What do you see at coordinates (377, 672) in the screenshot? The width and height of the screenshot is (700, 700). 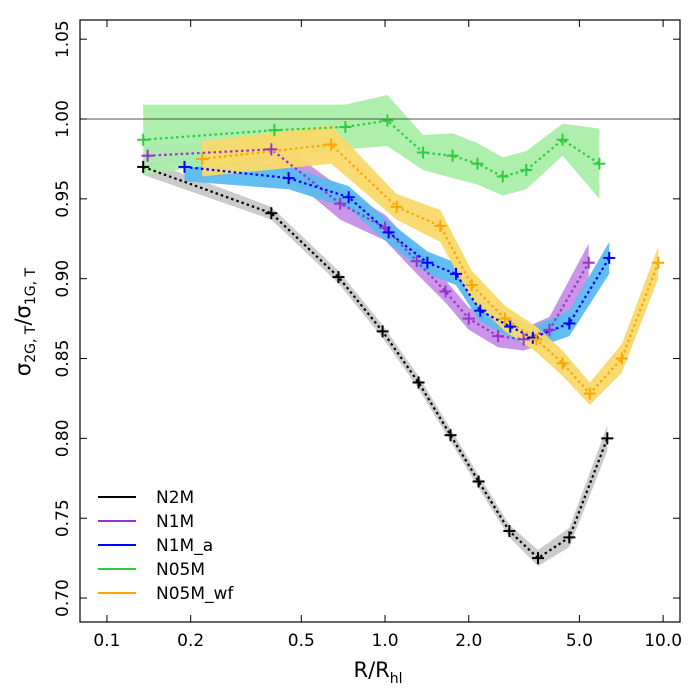 I see `x-axis-title: R/Rhl` at bounding box center [377, 672].